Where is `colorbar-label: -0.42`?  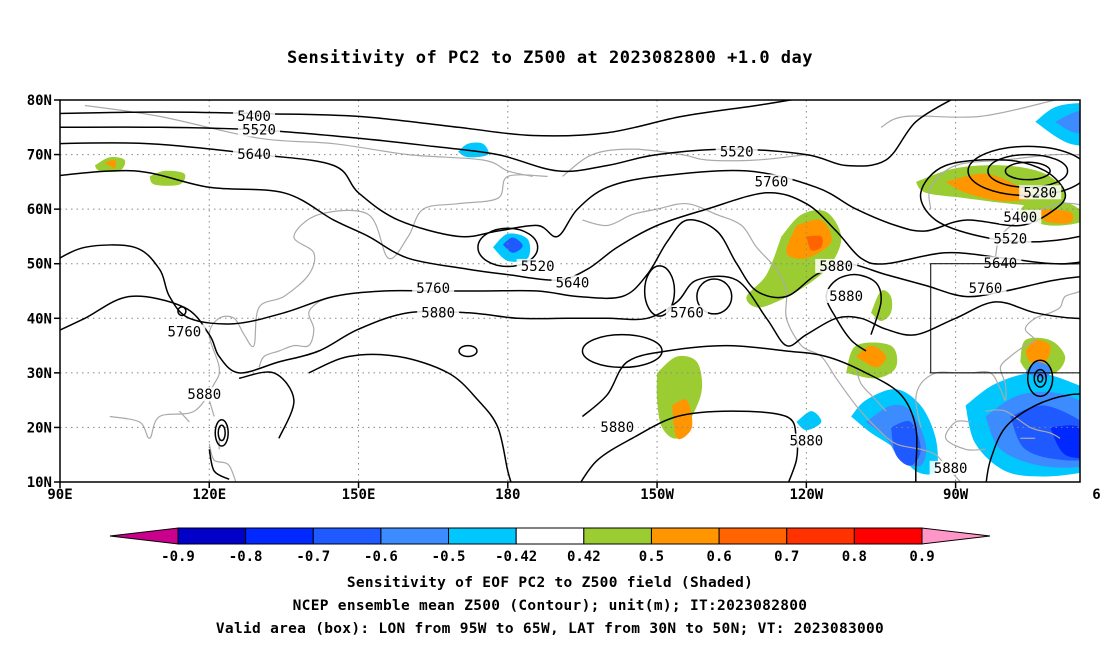
colorbar-label: -0.42 is located at coordinates (516, 557).